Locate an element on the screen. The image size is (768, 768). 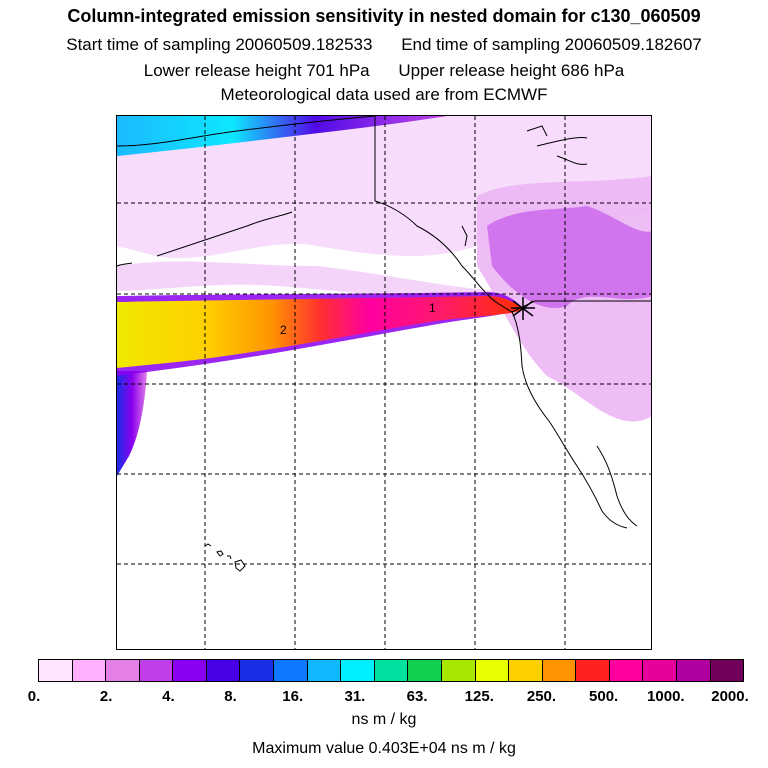
met-data-label: Meteorological data used are from ECMWF is located at coordinates (384, 94).